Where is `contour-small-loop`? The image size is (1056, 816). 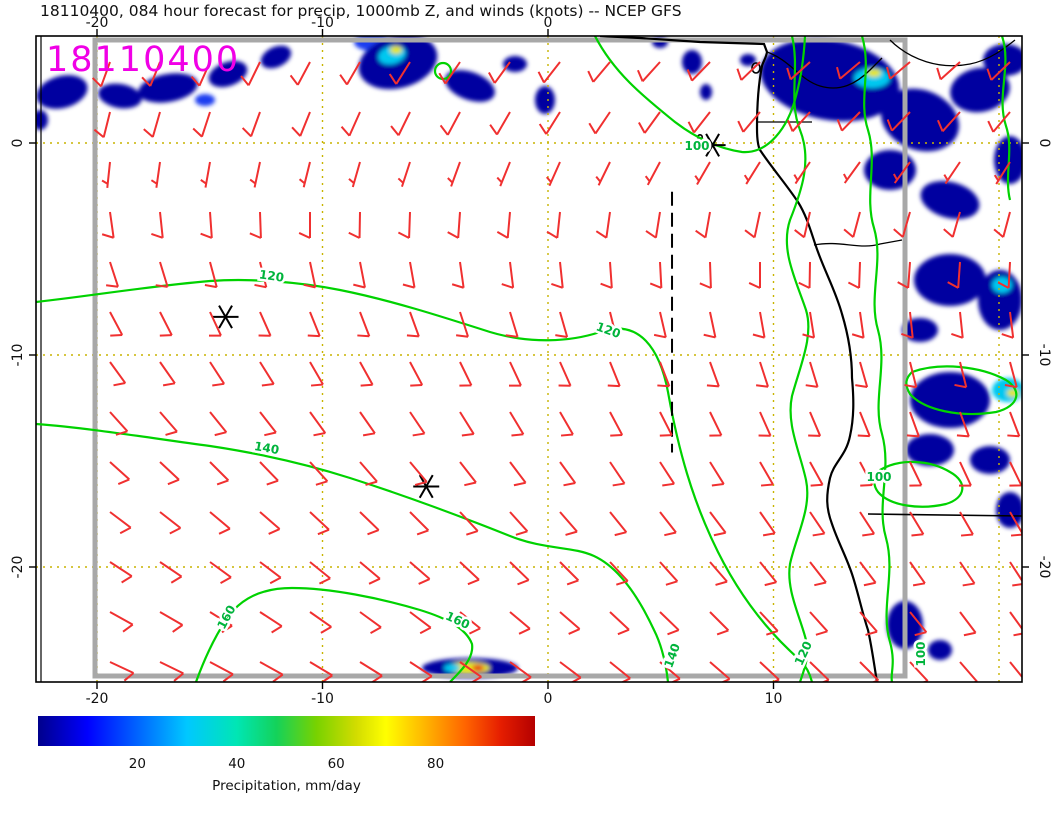 contour-small-loop is located at coordinates (443, 71).